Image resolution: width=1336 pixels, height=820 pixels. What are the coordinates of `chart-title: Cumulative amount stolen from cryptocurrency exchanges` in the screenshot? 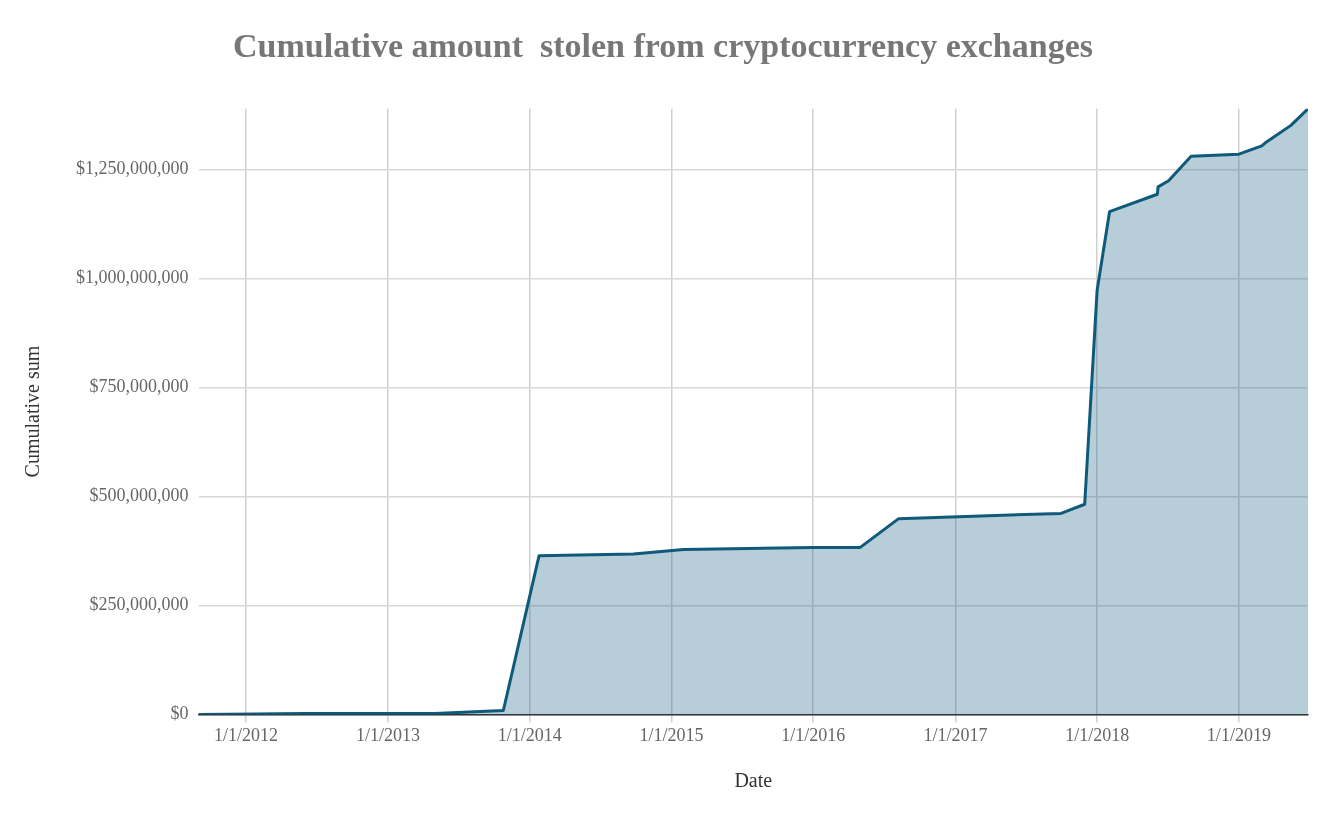 It's located at (663, 46).